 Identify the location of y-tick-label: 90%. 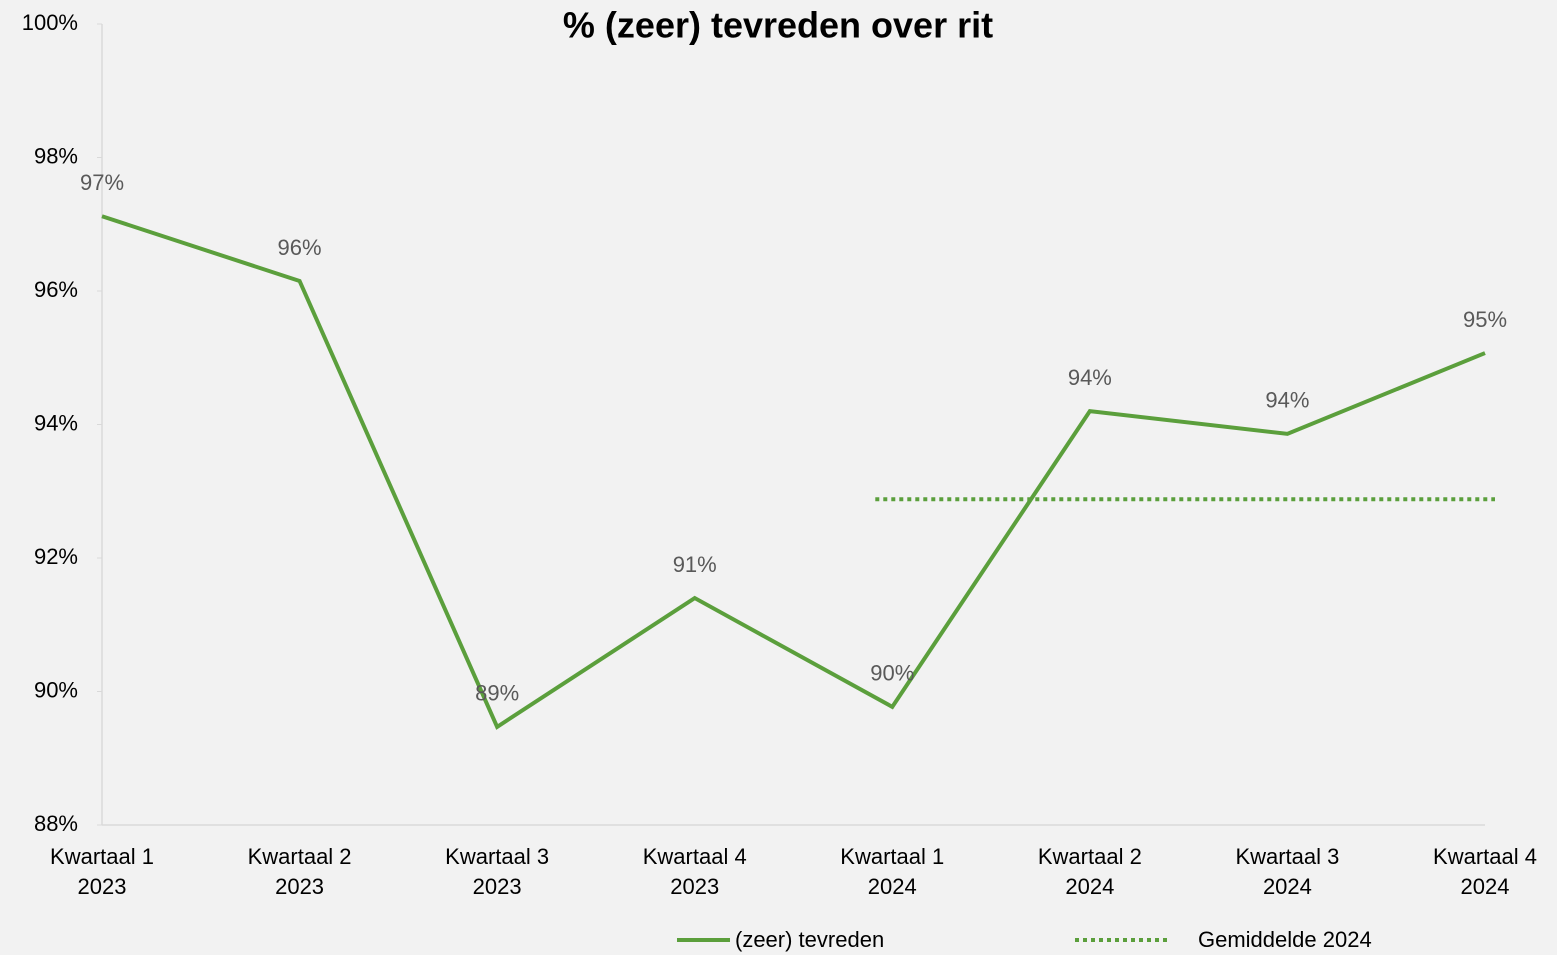
(56, 689).